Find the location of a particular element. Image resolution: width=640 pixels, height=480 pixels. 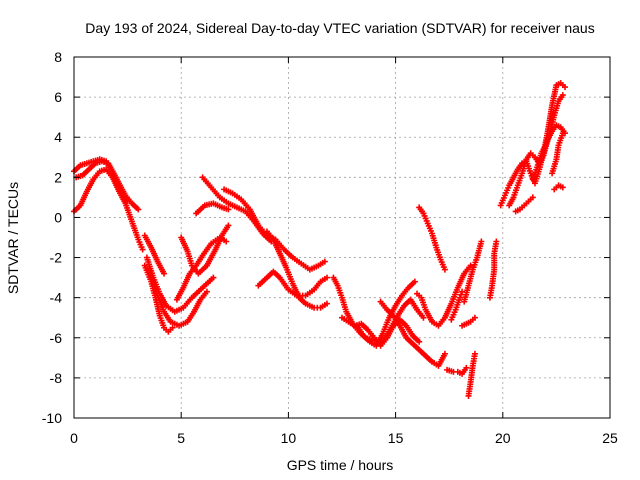

y-tick-label: -10 is located at coordinates (52, 418).